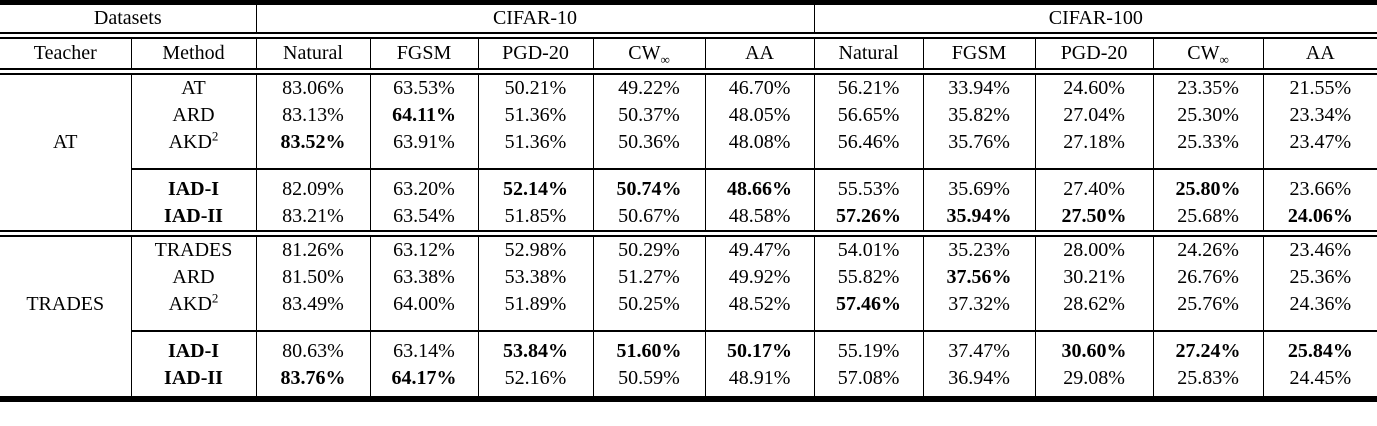 This screenshot has width=1377, height=426. I want to click on value-cell: 82.09%, so click(313, 186).